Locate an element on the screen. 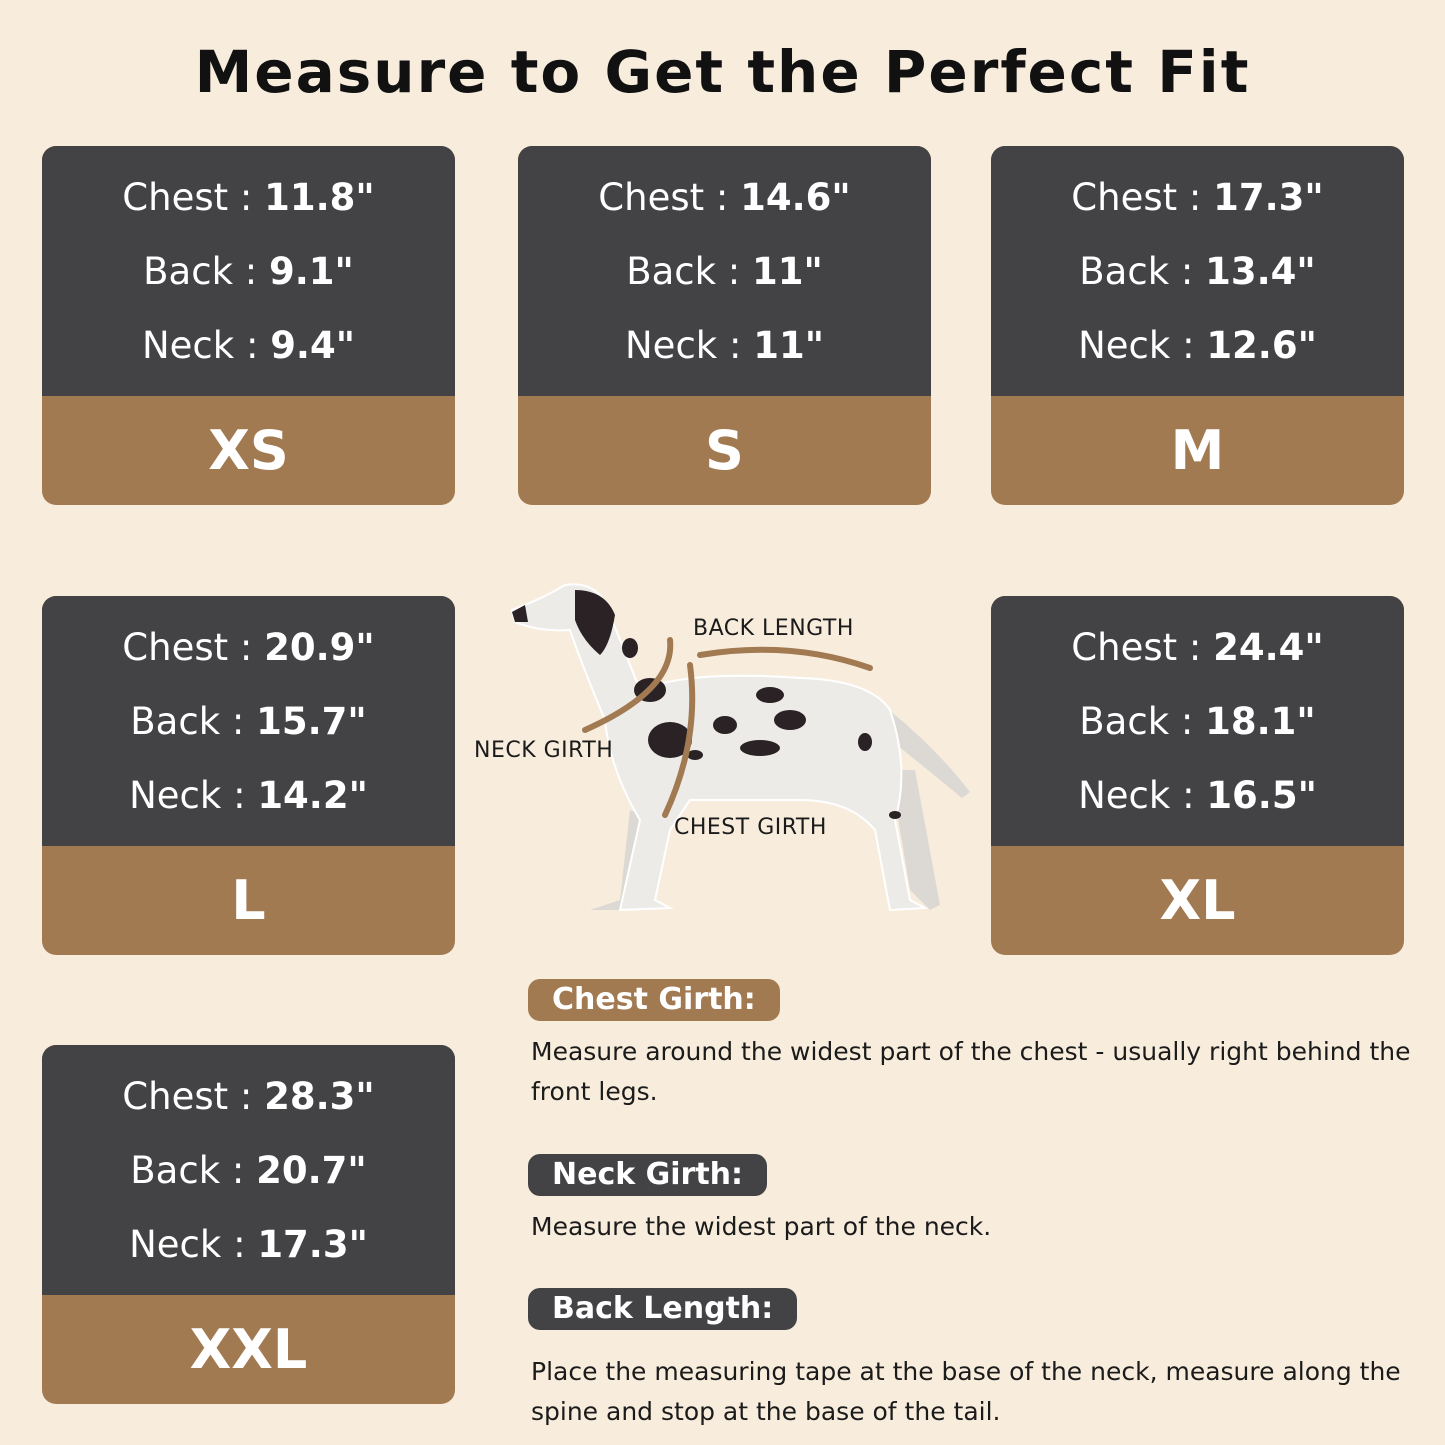 Image resolution: width=1445 pixels, height=1445 pixels. back-value: 9.1" is located at coordinates (311, 271).